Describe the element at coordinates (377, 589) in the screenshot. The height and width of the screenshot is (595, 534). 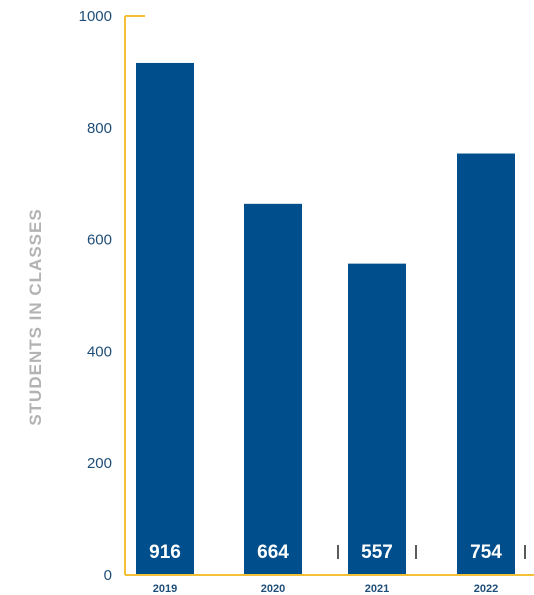
I see `x-category-label-2021: 2021` at that location.